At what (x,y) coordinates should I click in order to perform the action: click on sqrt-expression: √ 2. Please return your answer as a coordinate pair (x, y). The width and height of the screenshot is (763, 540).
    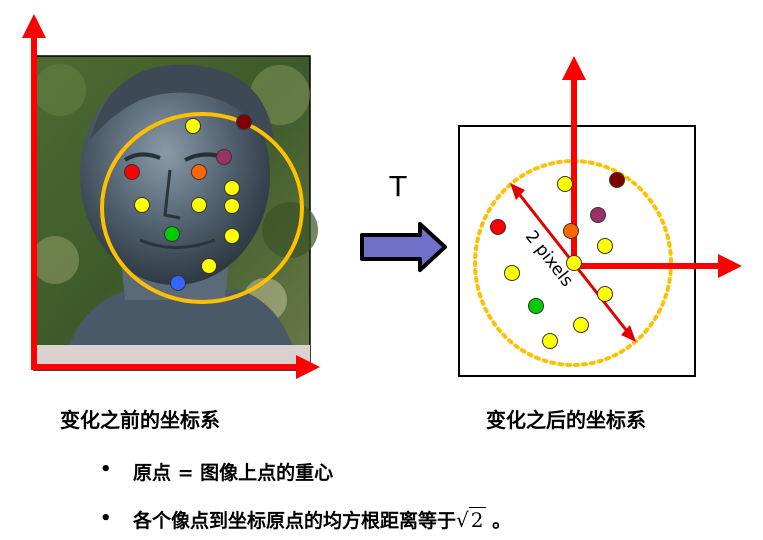
    Looking at the image, I should click on (471, 519).